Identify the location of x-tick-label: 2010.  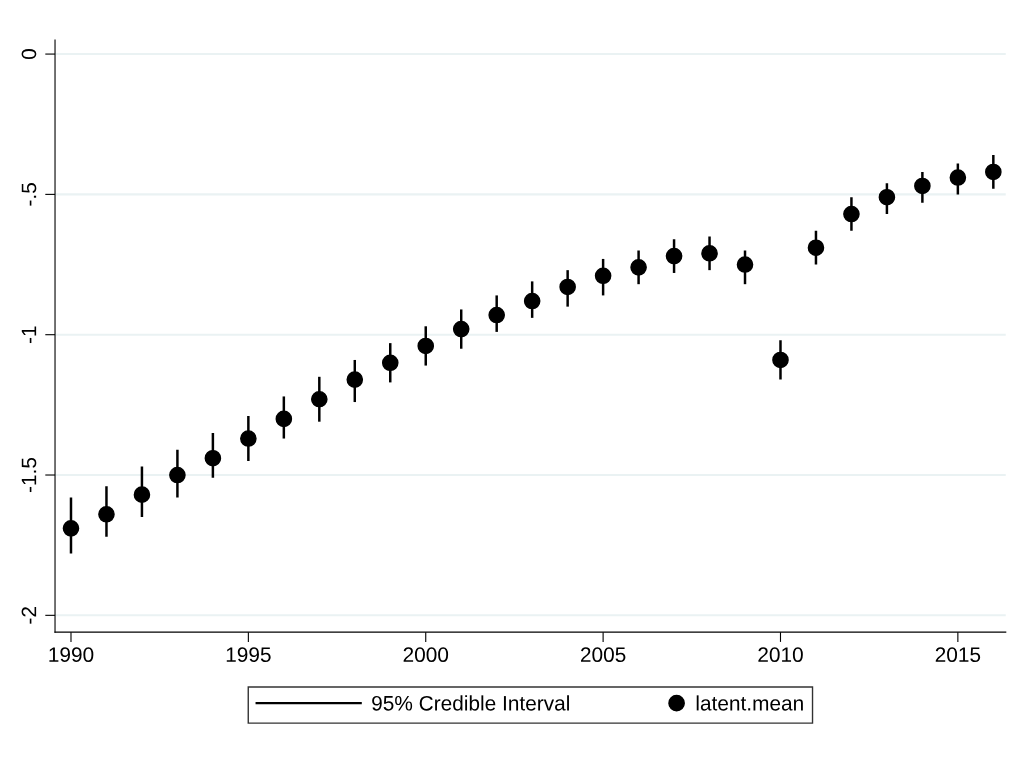
(780, 655).